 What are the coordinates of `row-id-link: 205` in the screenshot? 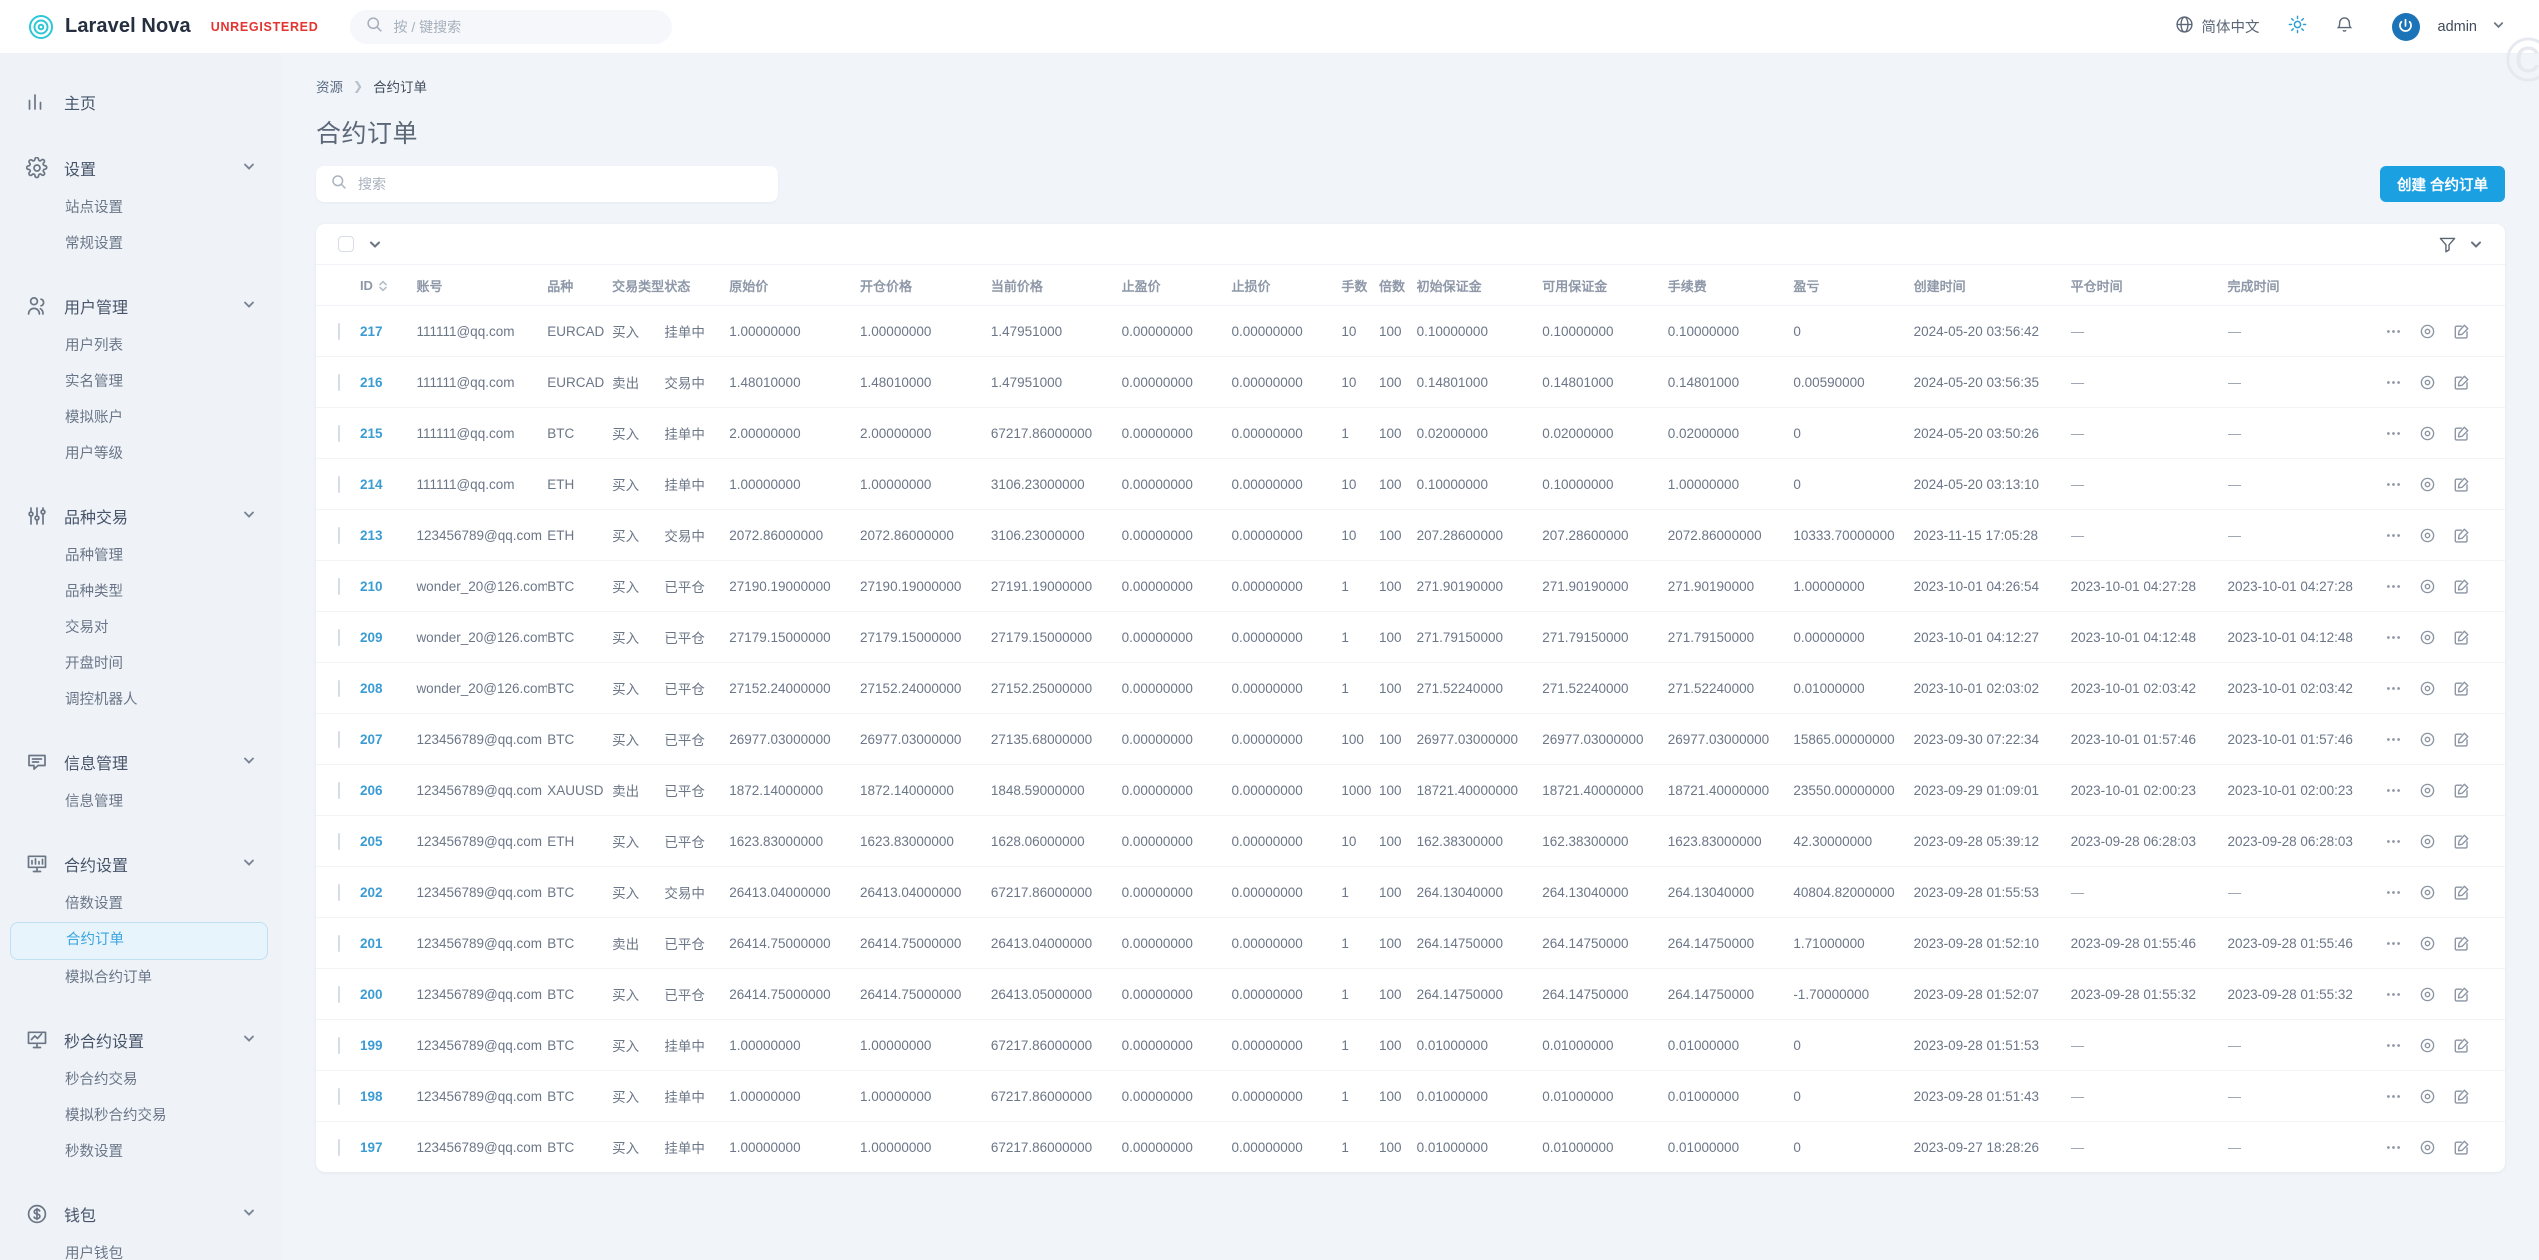 It's located at (371, 841).